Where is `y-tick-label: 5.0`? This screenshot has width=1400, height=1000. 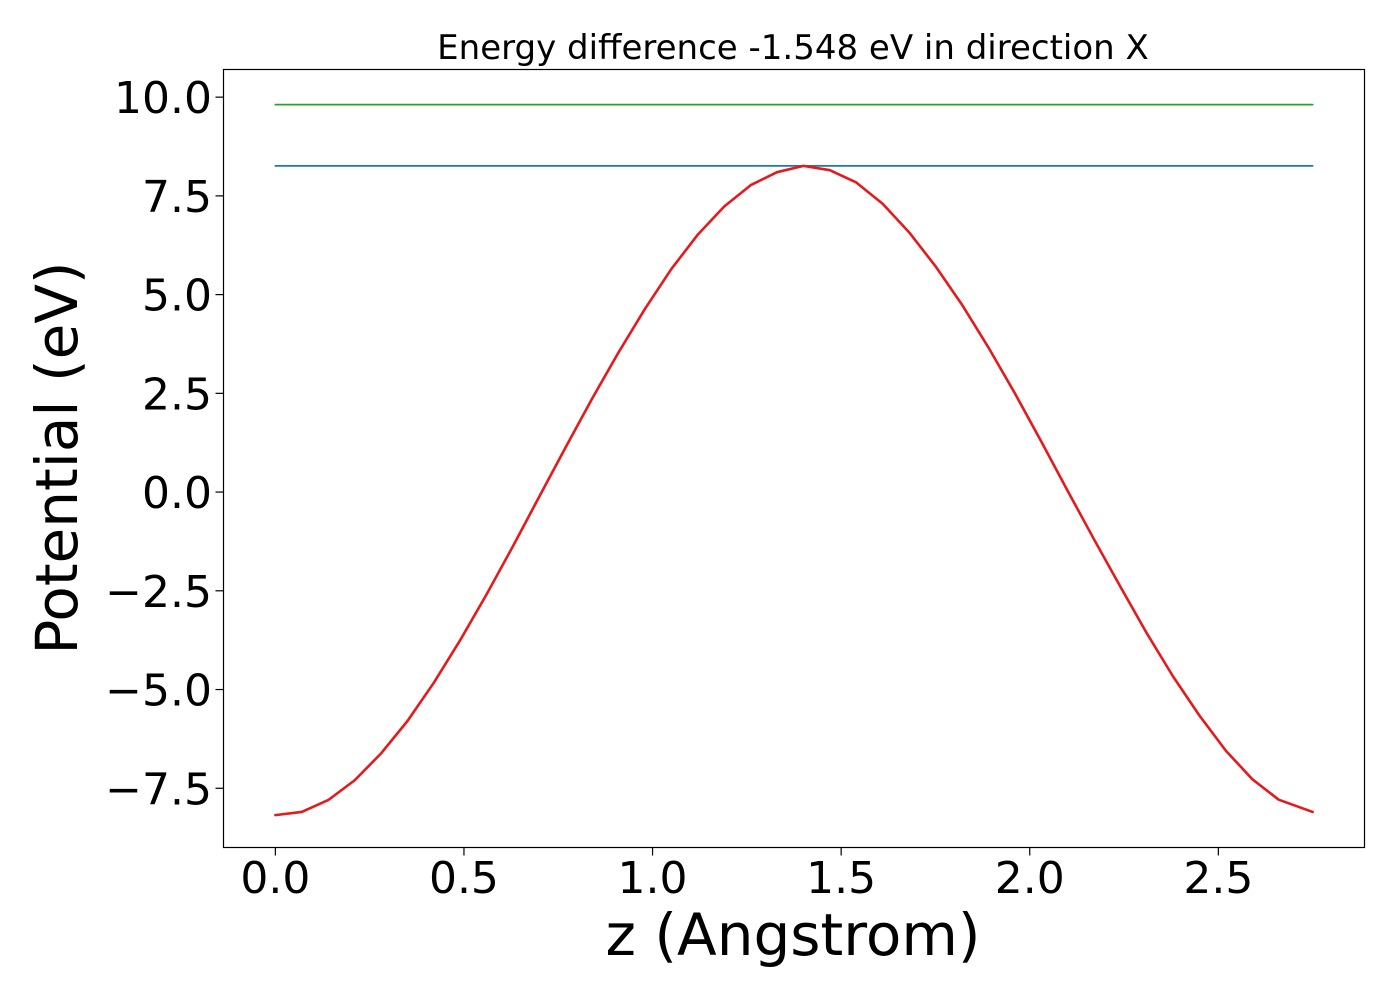
y-tick-label: 5.0 is located at coordinates (177, 296).